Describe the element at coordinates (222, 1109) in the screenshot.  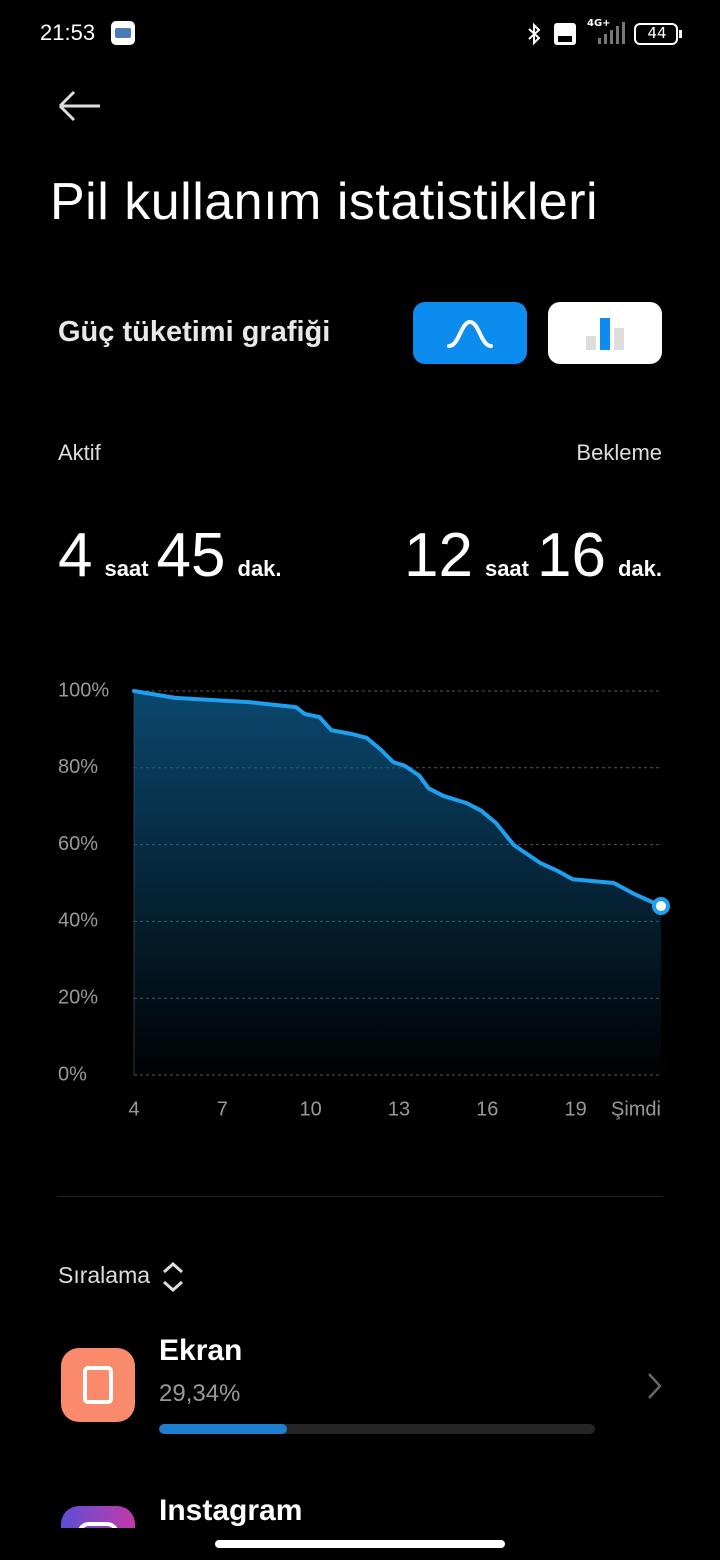
I see `x-tick-label: 7` at that location.